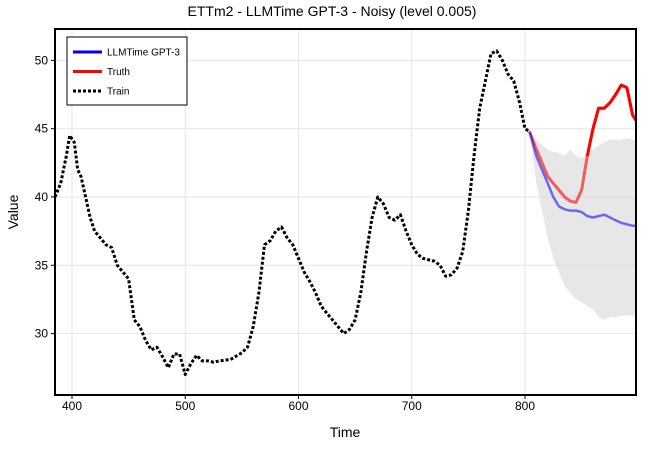  Describe the element at coordinates (143, 53) in the screenshot. I see `legend-label: LLMTime GPT-3` at that location.